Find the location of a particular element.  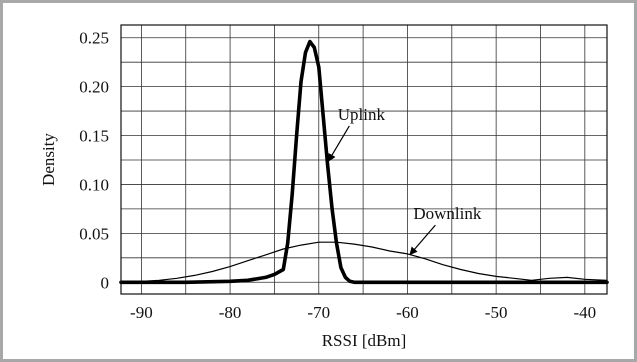

x-tick-label: -80 is located at coordinates (230, 312).